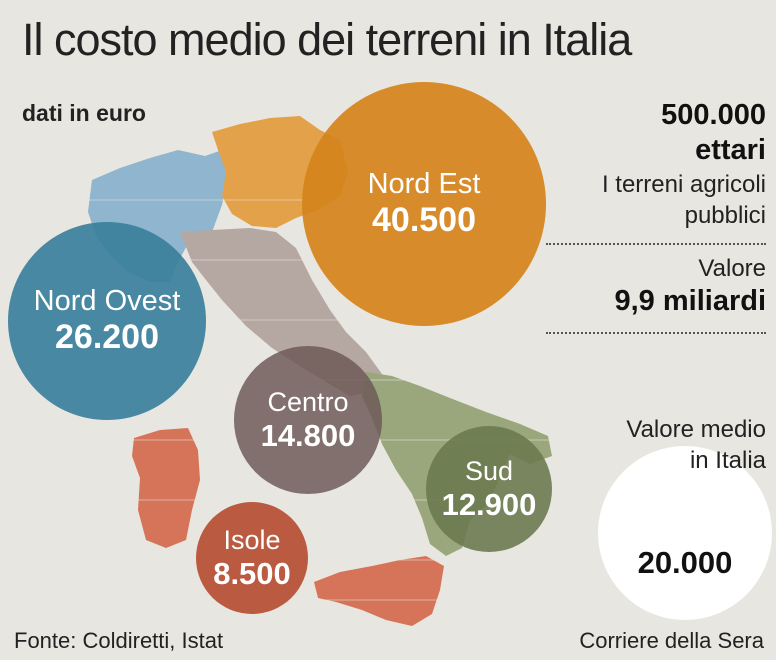 This screenshot has height=660, width=776. I want to click on hectares-value: 500.000, so click(713, 115).